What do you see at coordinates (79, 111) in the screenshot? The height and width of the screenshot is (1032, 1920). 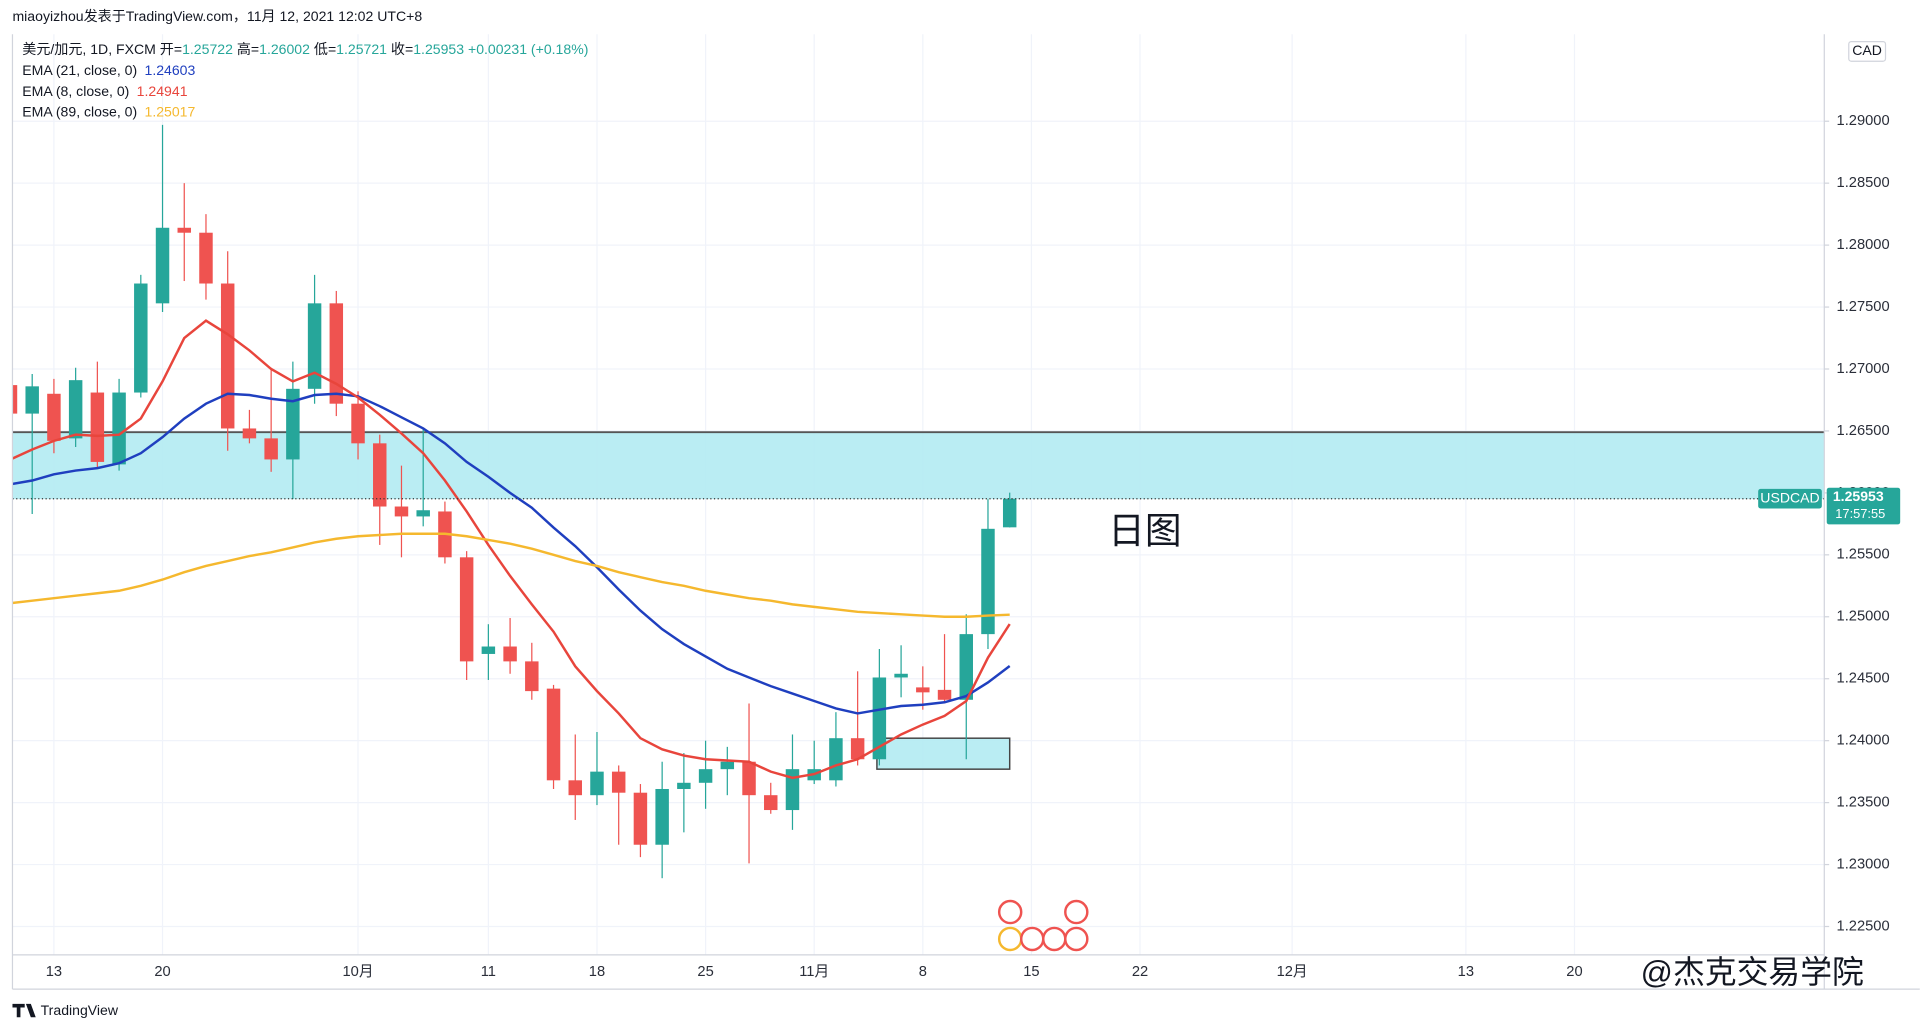 I see `legend-name: EMA (89, close, 0)` at bounding box center [79, 111].